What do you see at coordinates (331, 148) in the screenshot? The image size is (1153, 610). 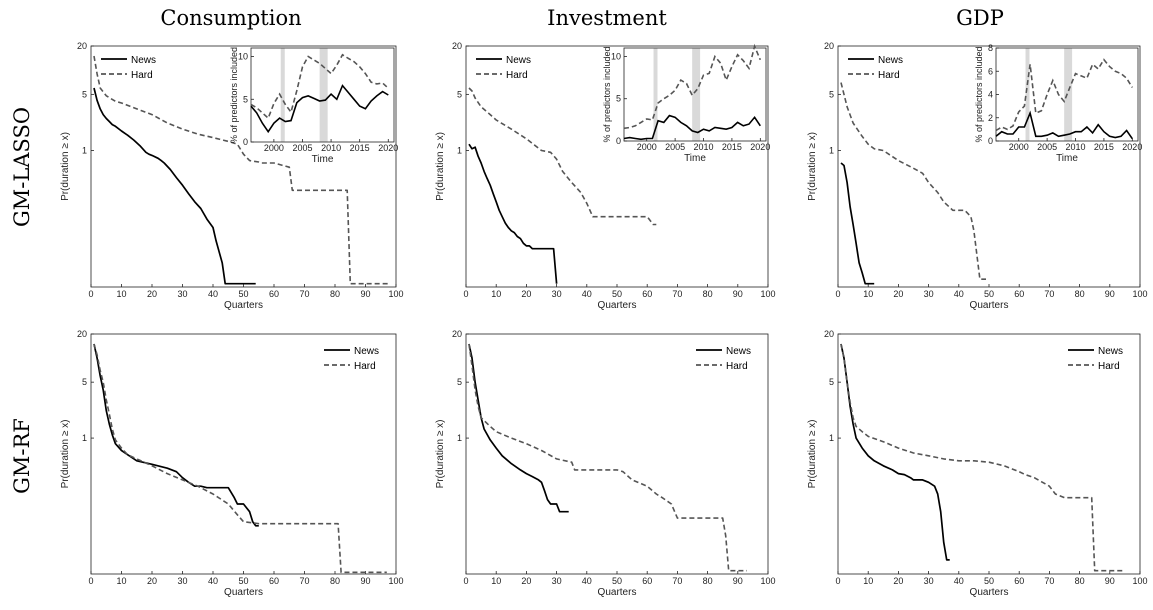 I see `inset-x-tick-label: 2010` at bounding box center [331, 148].